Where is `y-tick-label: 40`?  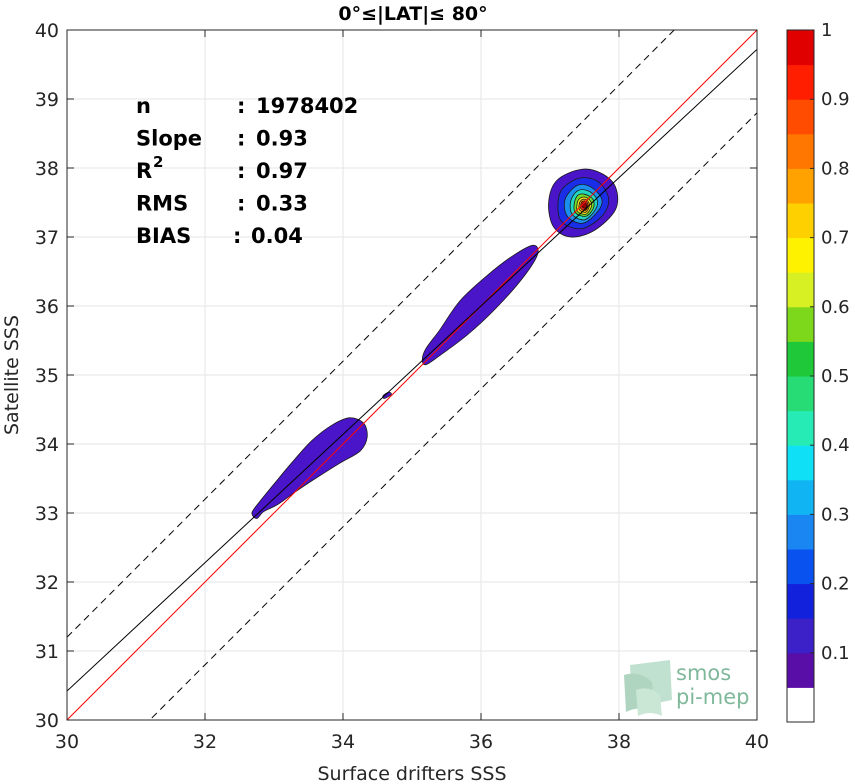 y-tick-label: 40 is located at coordinates (47, 31).